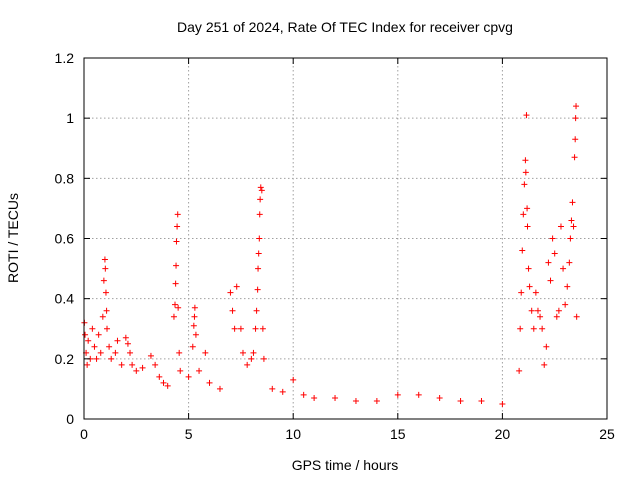 The width and height of the screenshot is (640, 480). I want to click on y-tick-label: 1, so click(70, 118).